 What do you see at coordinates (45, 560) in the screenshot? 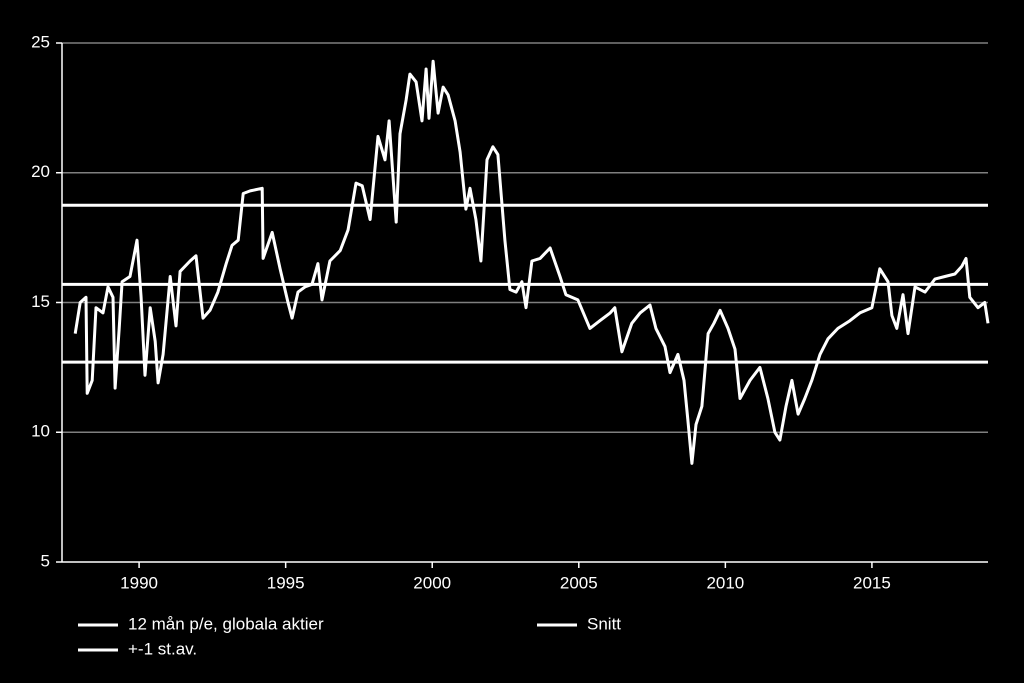
I see `y-tick-label: 5` at bounding box center [45, 560].